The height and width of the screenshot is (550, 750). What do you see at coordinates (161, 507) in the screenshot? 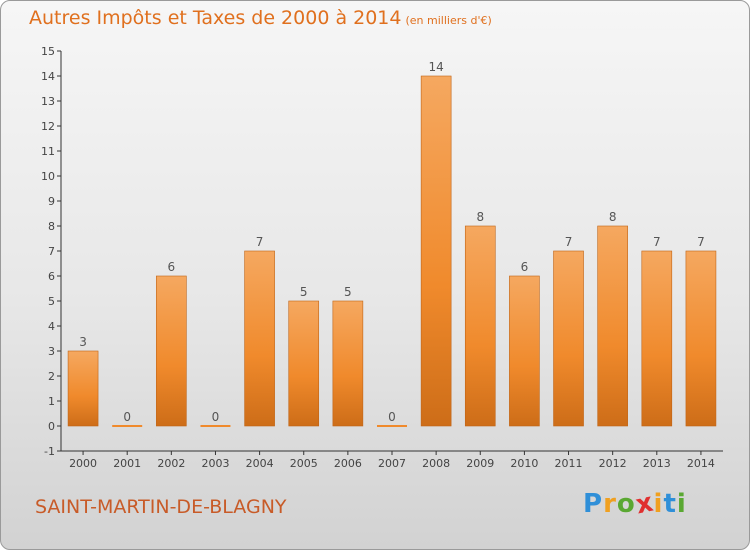
I see `commune-name: SAINT-MARTIN-DE-BLAGNY` at bounding box center [161, 507].